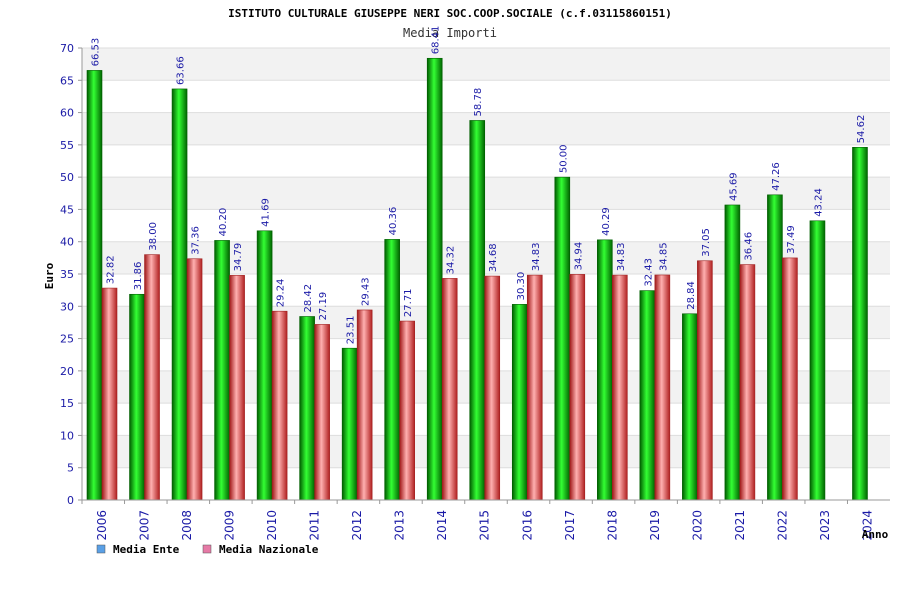 The width and height of the screenshot is (900, 600). I want to click on x-tick-label: 2018, so click(612, 525).